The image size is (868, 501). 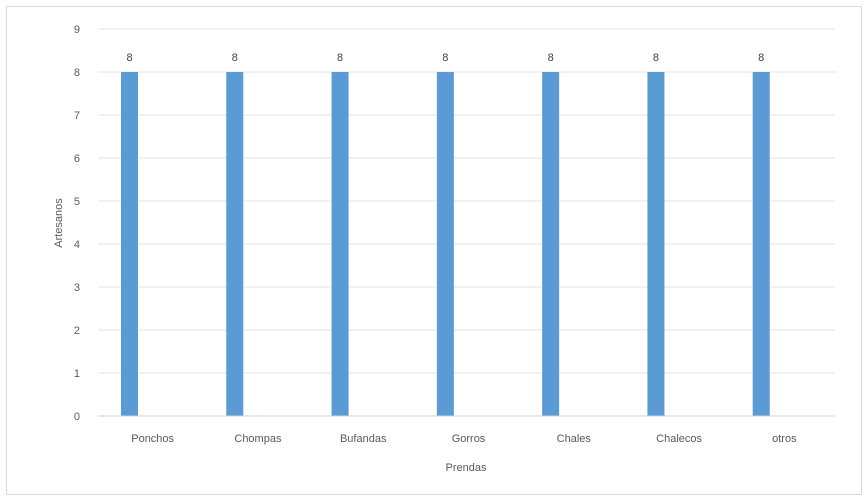 I want to click on x-tick-label: otros, so click(x=784, y=439).